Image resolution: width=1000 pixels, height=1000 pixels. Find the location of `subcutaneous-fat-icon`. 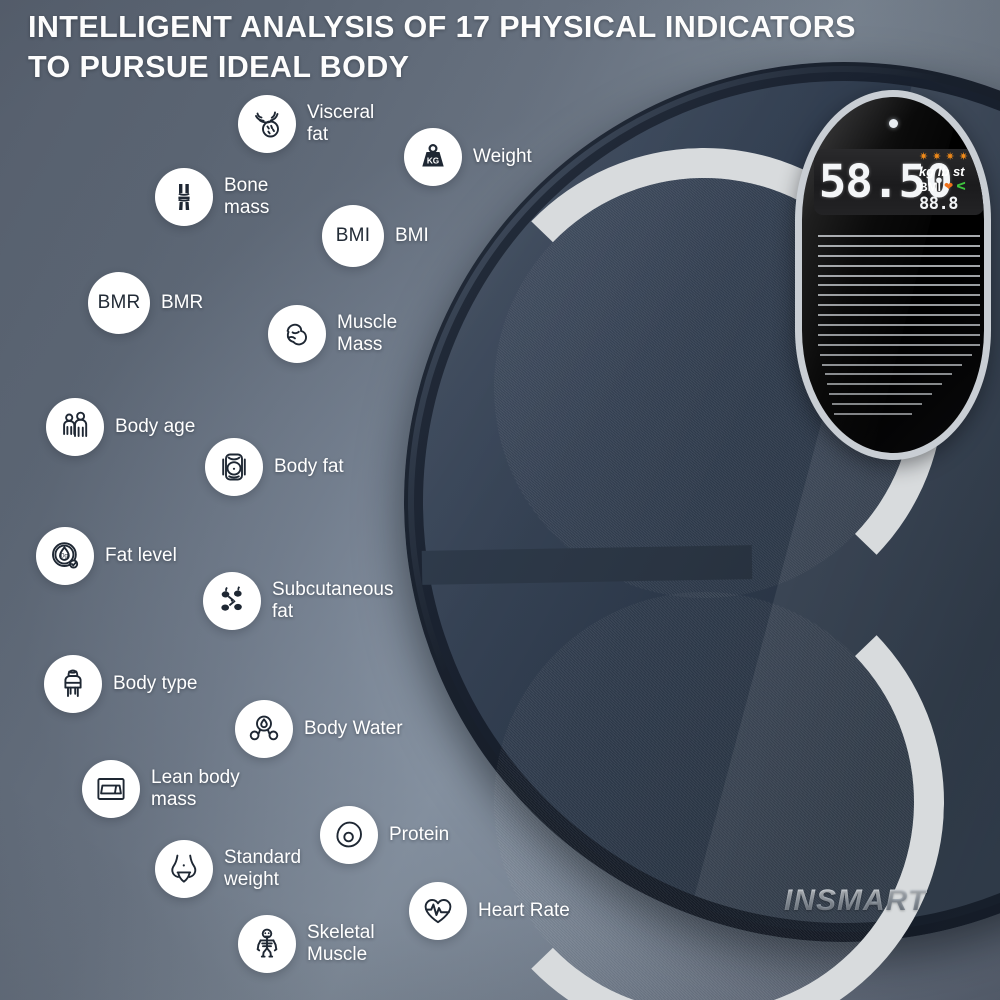

subcutaneous-fat-icon is located at coordinates (232, 601).